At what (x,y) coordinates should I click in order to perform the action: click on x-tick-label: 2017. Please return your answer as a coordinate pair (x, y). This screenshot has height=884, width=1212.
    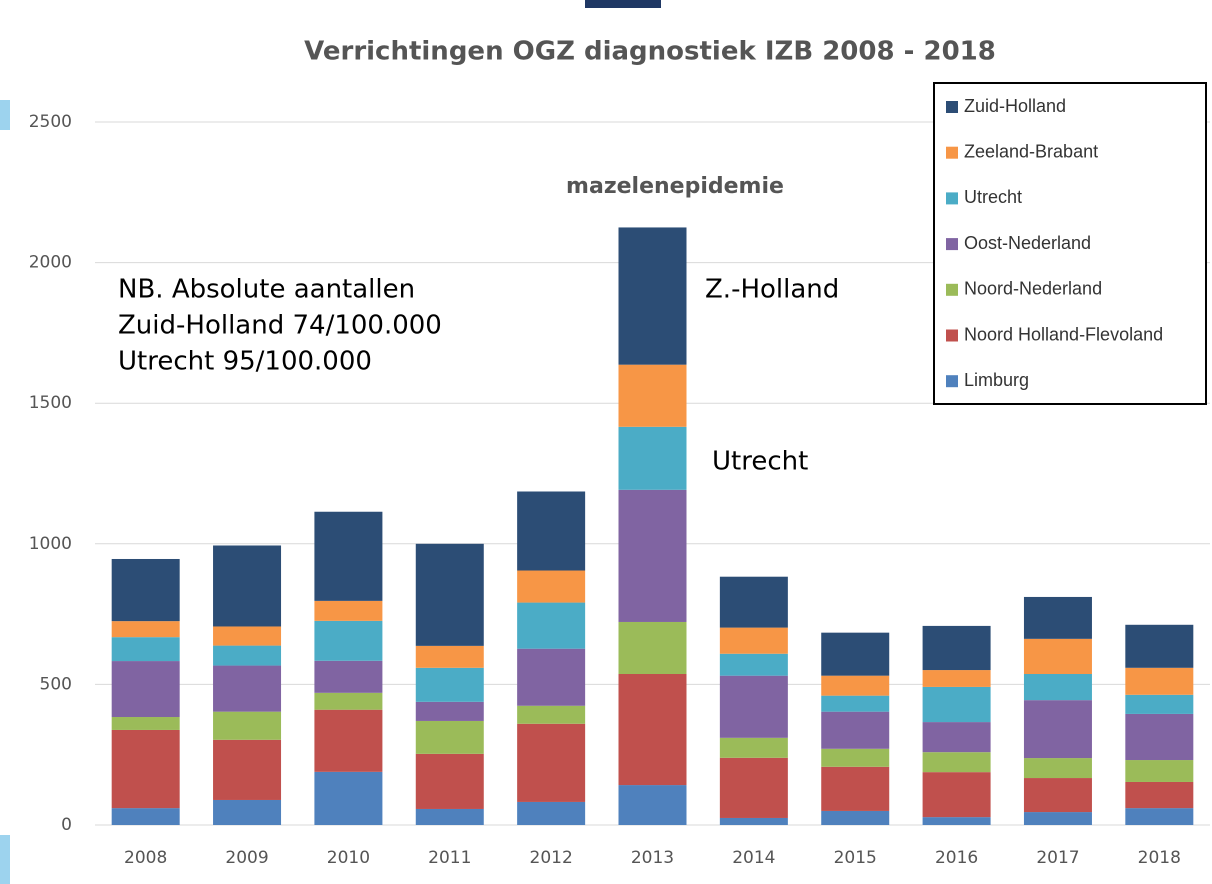
    Looking at the image, I should click on (1057, 858).